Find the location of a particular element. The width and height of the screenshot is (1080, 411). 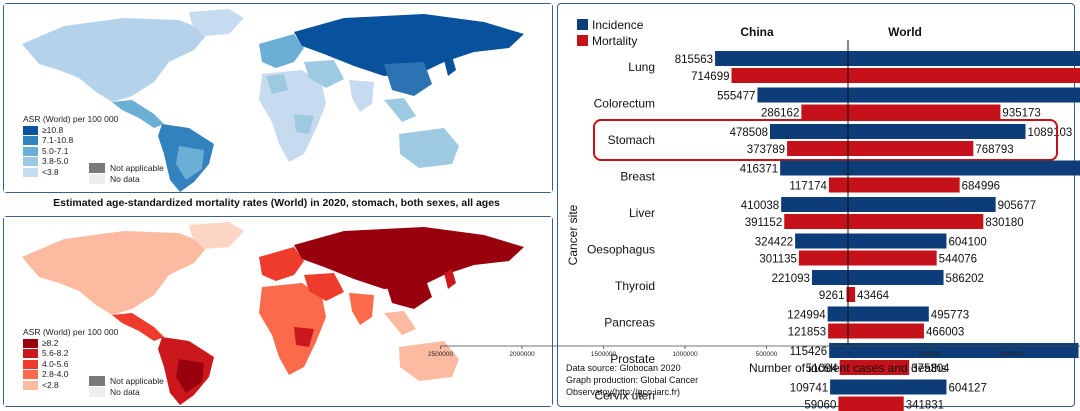

label-world-mortality: 466003 is located at coordinates (945, 333).